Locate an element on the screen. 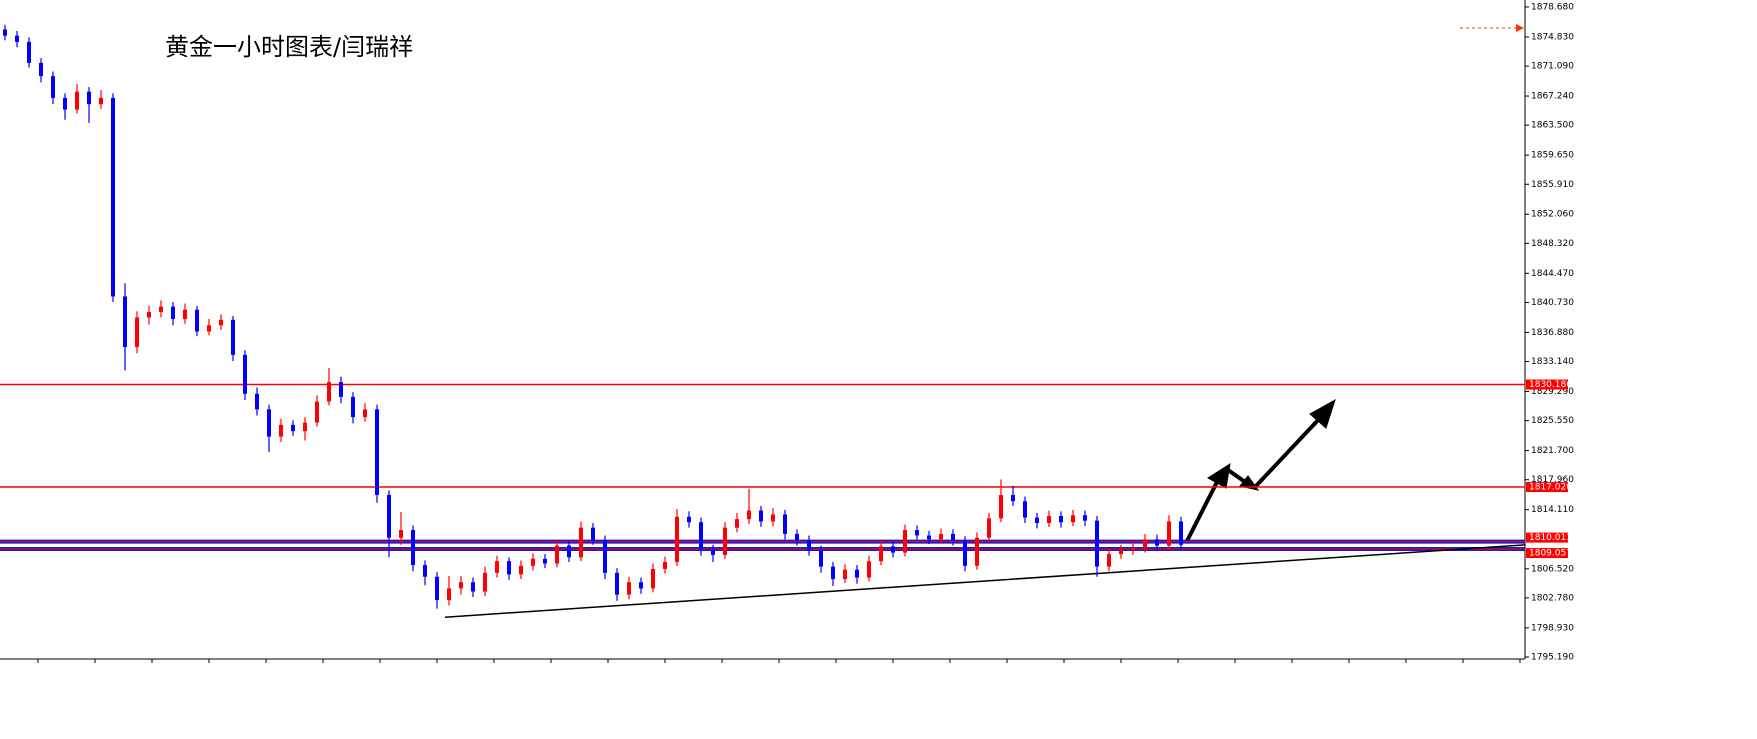  y-tick-label: 1844.470 is located at coordinates (1552, 274).